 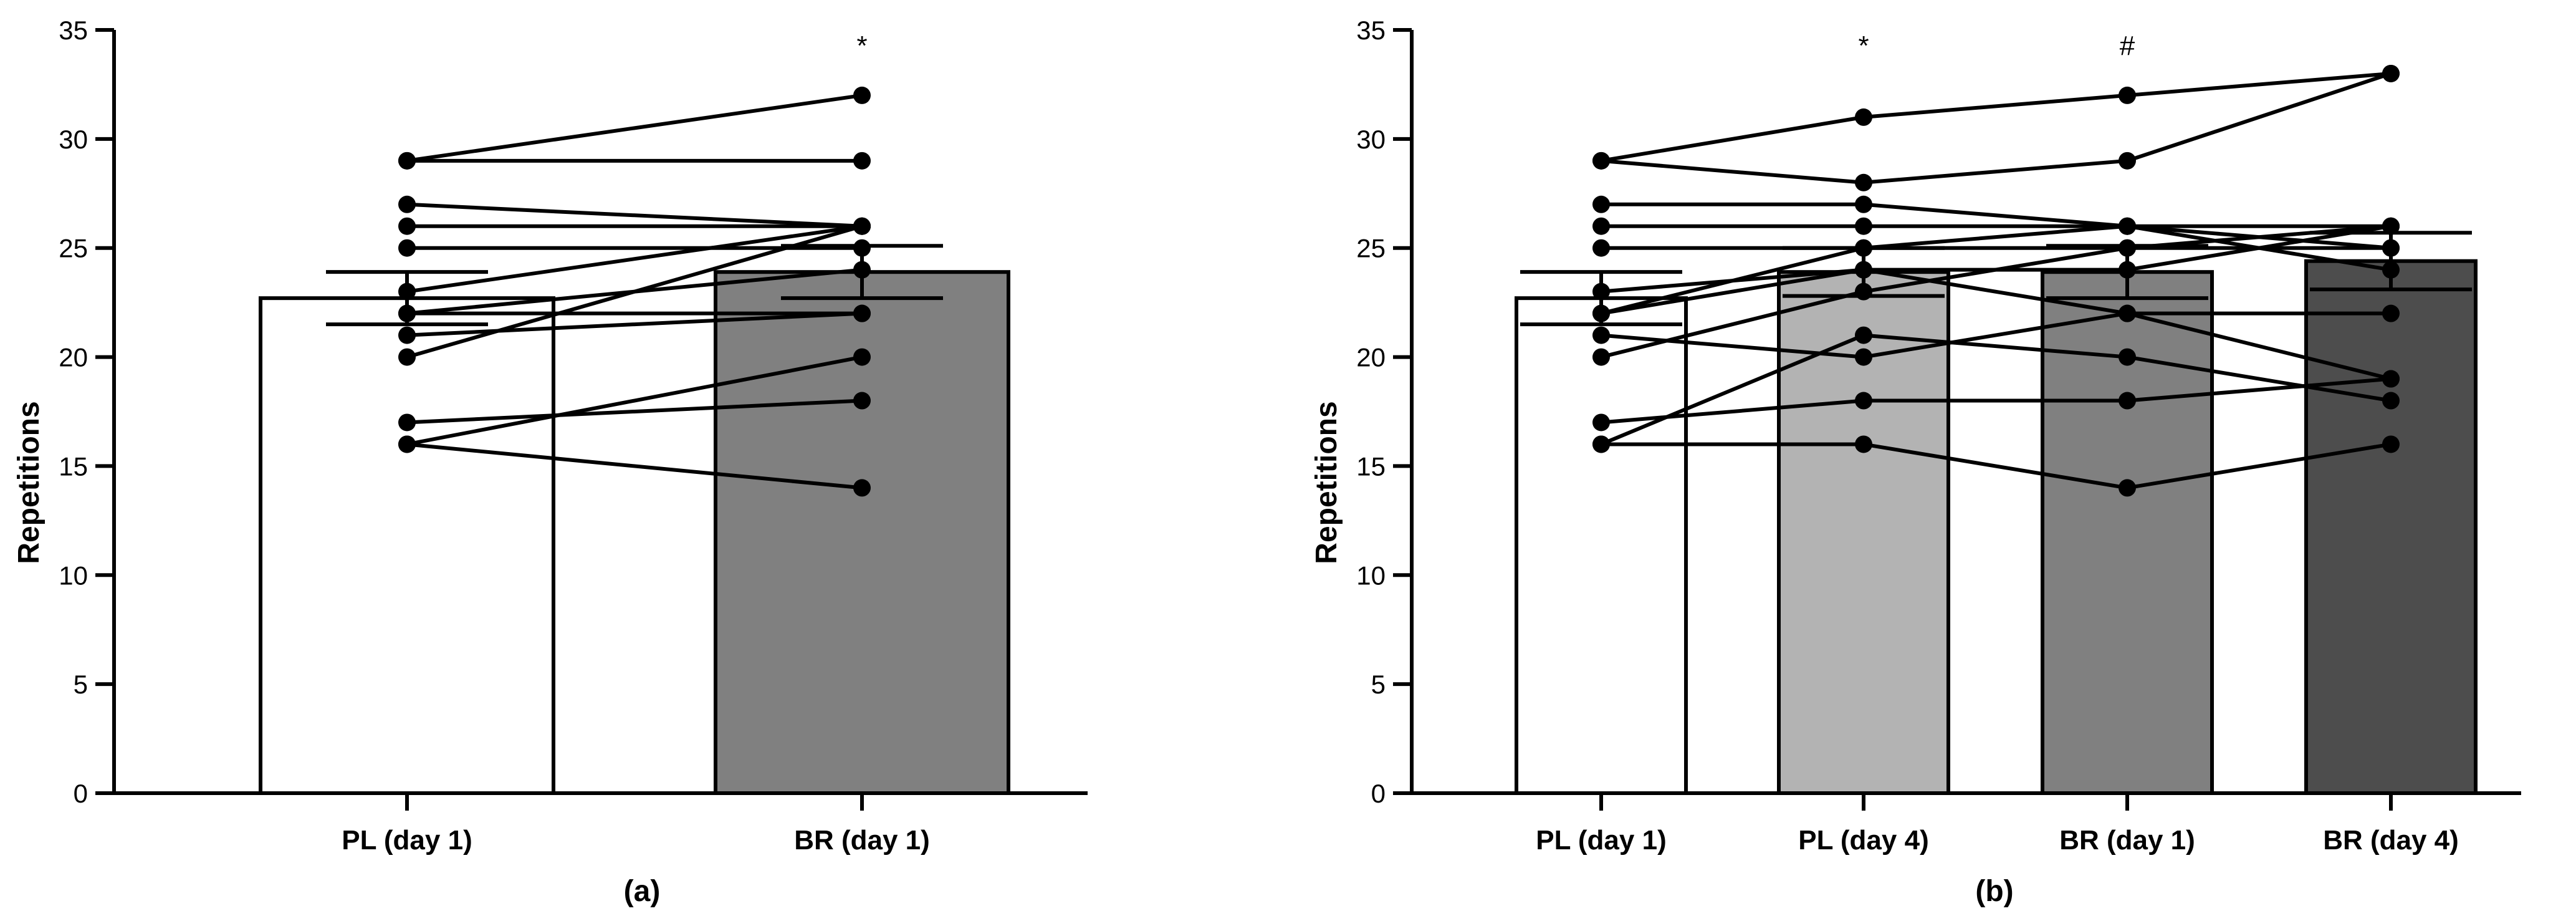 I want to click on panel-b-label: (b), so click(x=1994, y=891).